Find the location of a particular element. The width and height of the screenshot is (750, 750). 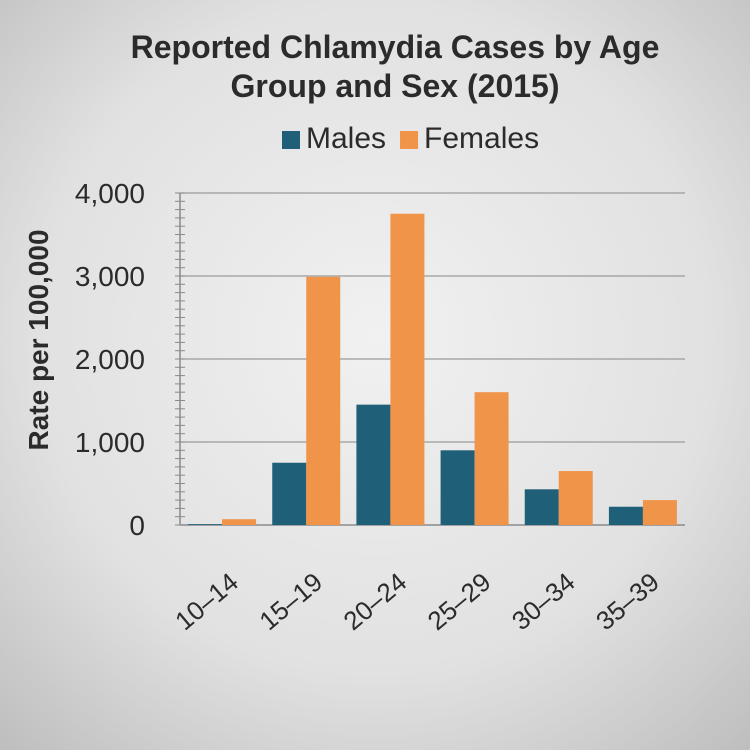

chart-title-line-2: Group and Sex (2015) is located at coordinates (395, 86).